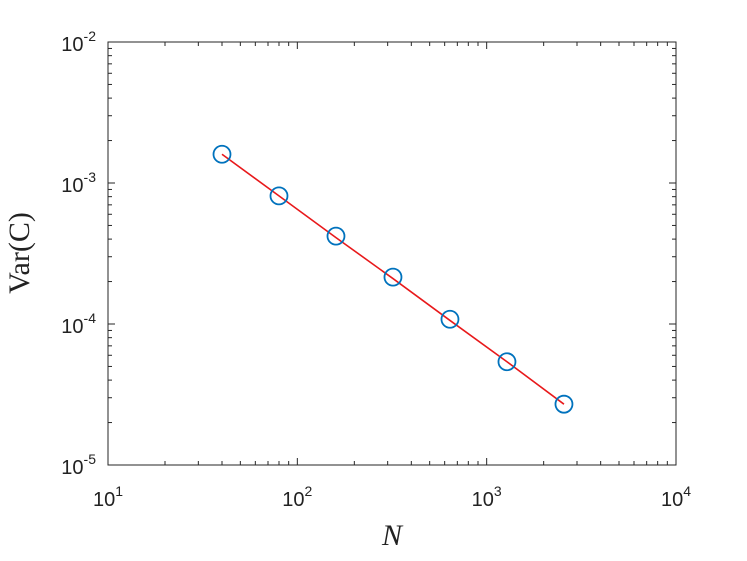  I want to click on x-tick-label: 10³, so click(487, 497).